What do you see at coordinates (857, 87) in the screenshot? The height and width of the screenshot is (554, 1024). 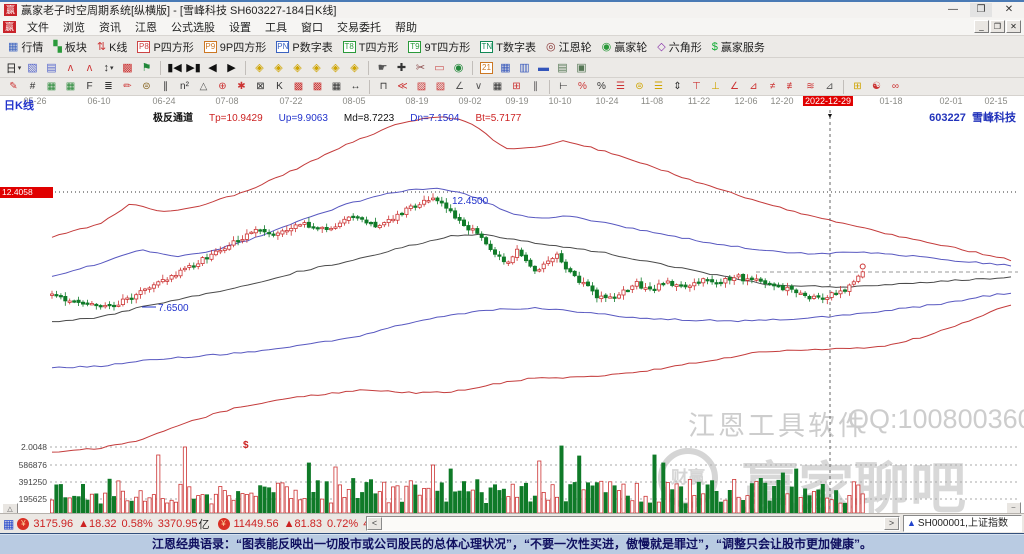 I see `grid-yellow-icon: ⊞` at bounding box center [857, 87].